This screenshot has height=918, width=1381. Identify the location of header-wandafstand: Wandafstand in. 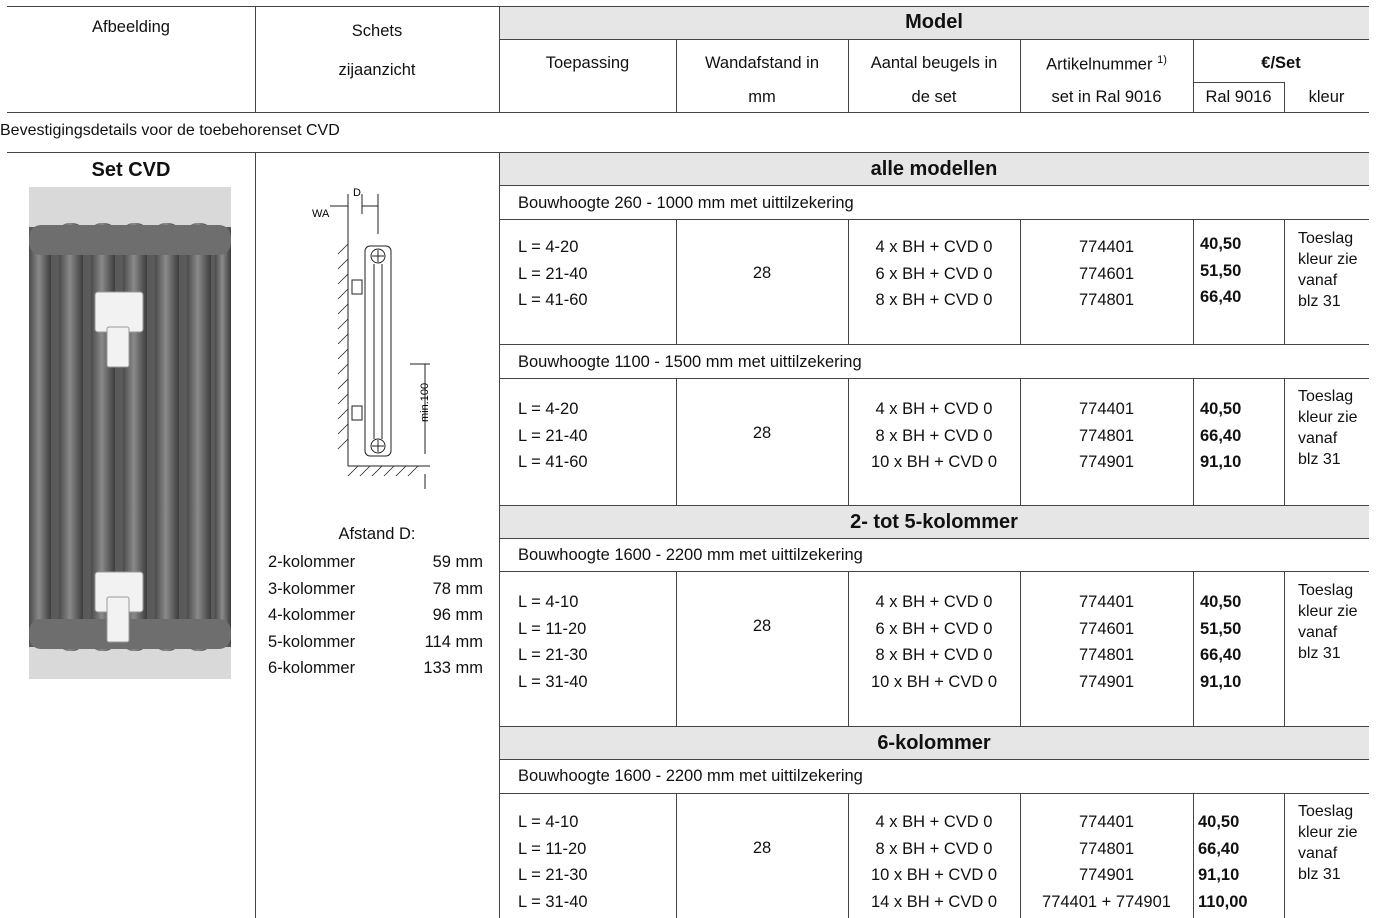
(762, 63).